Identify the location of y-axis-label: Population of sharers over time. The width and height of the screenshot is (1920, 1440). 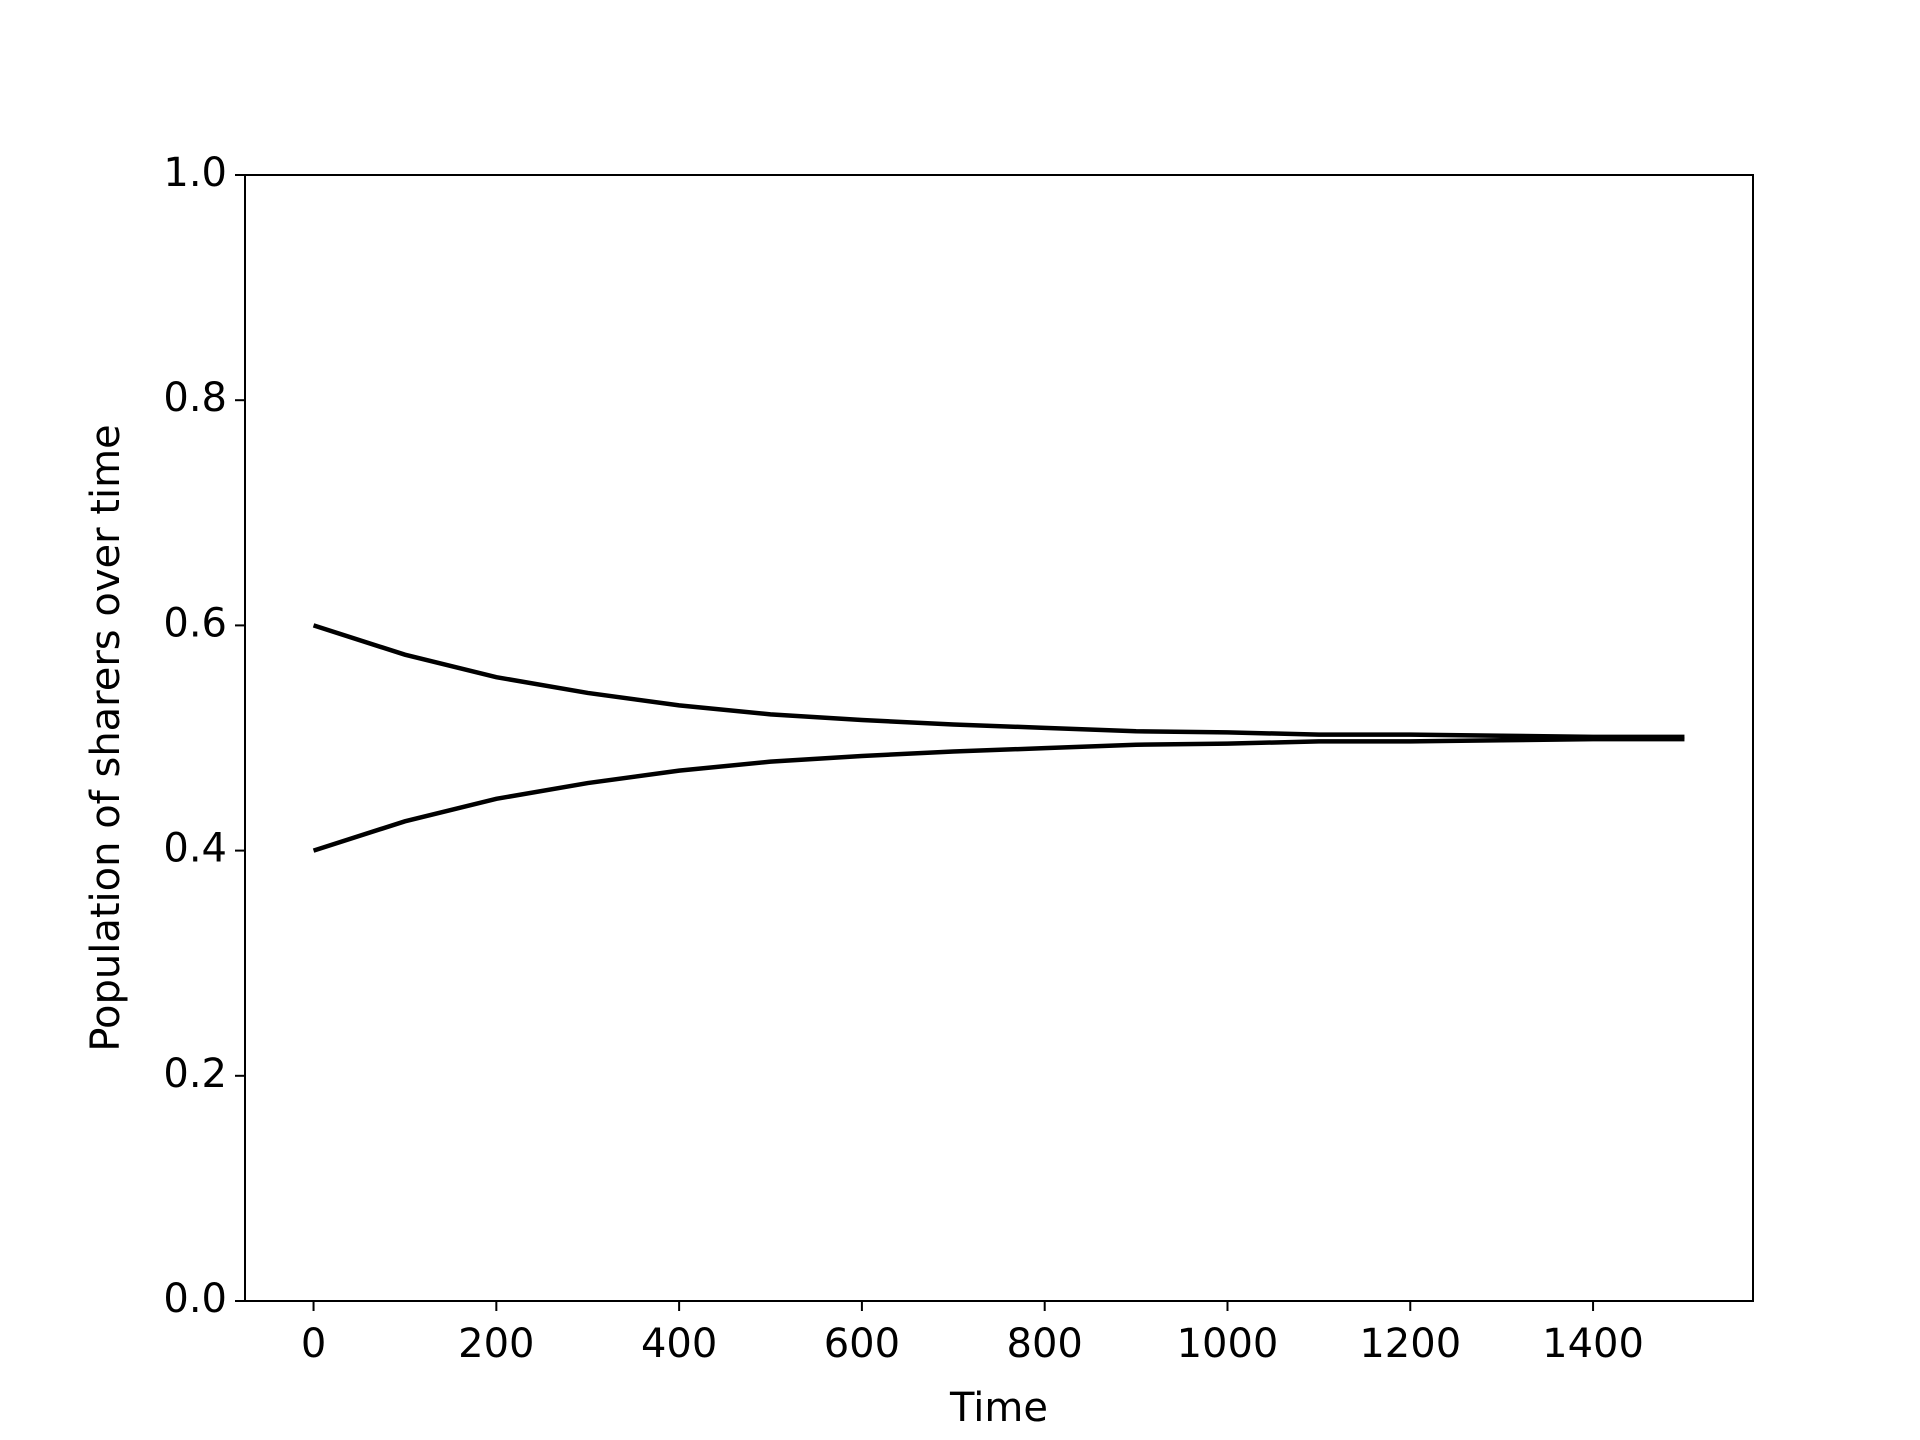
(106, 737).